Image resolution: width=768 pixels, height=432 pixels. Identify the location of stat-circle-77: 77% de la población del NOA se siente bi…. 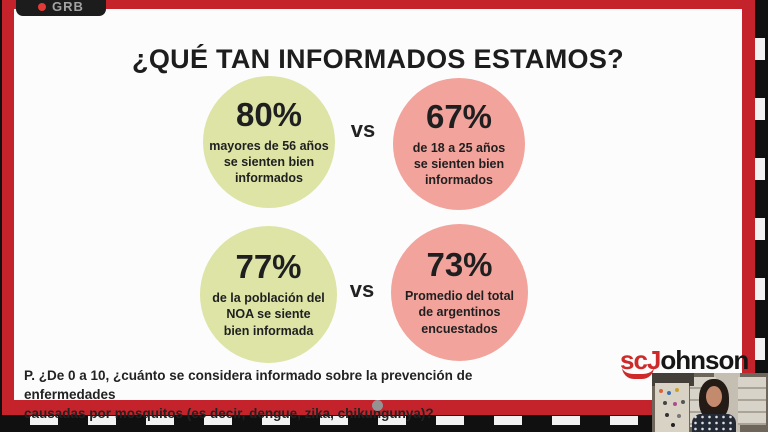
(268, 294).